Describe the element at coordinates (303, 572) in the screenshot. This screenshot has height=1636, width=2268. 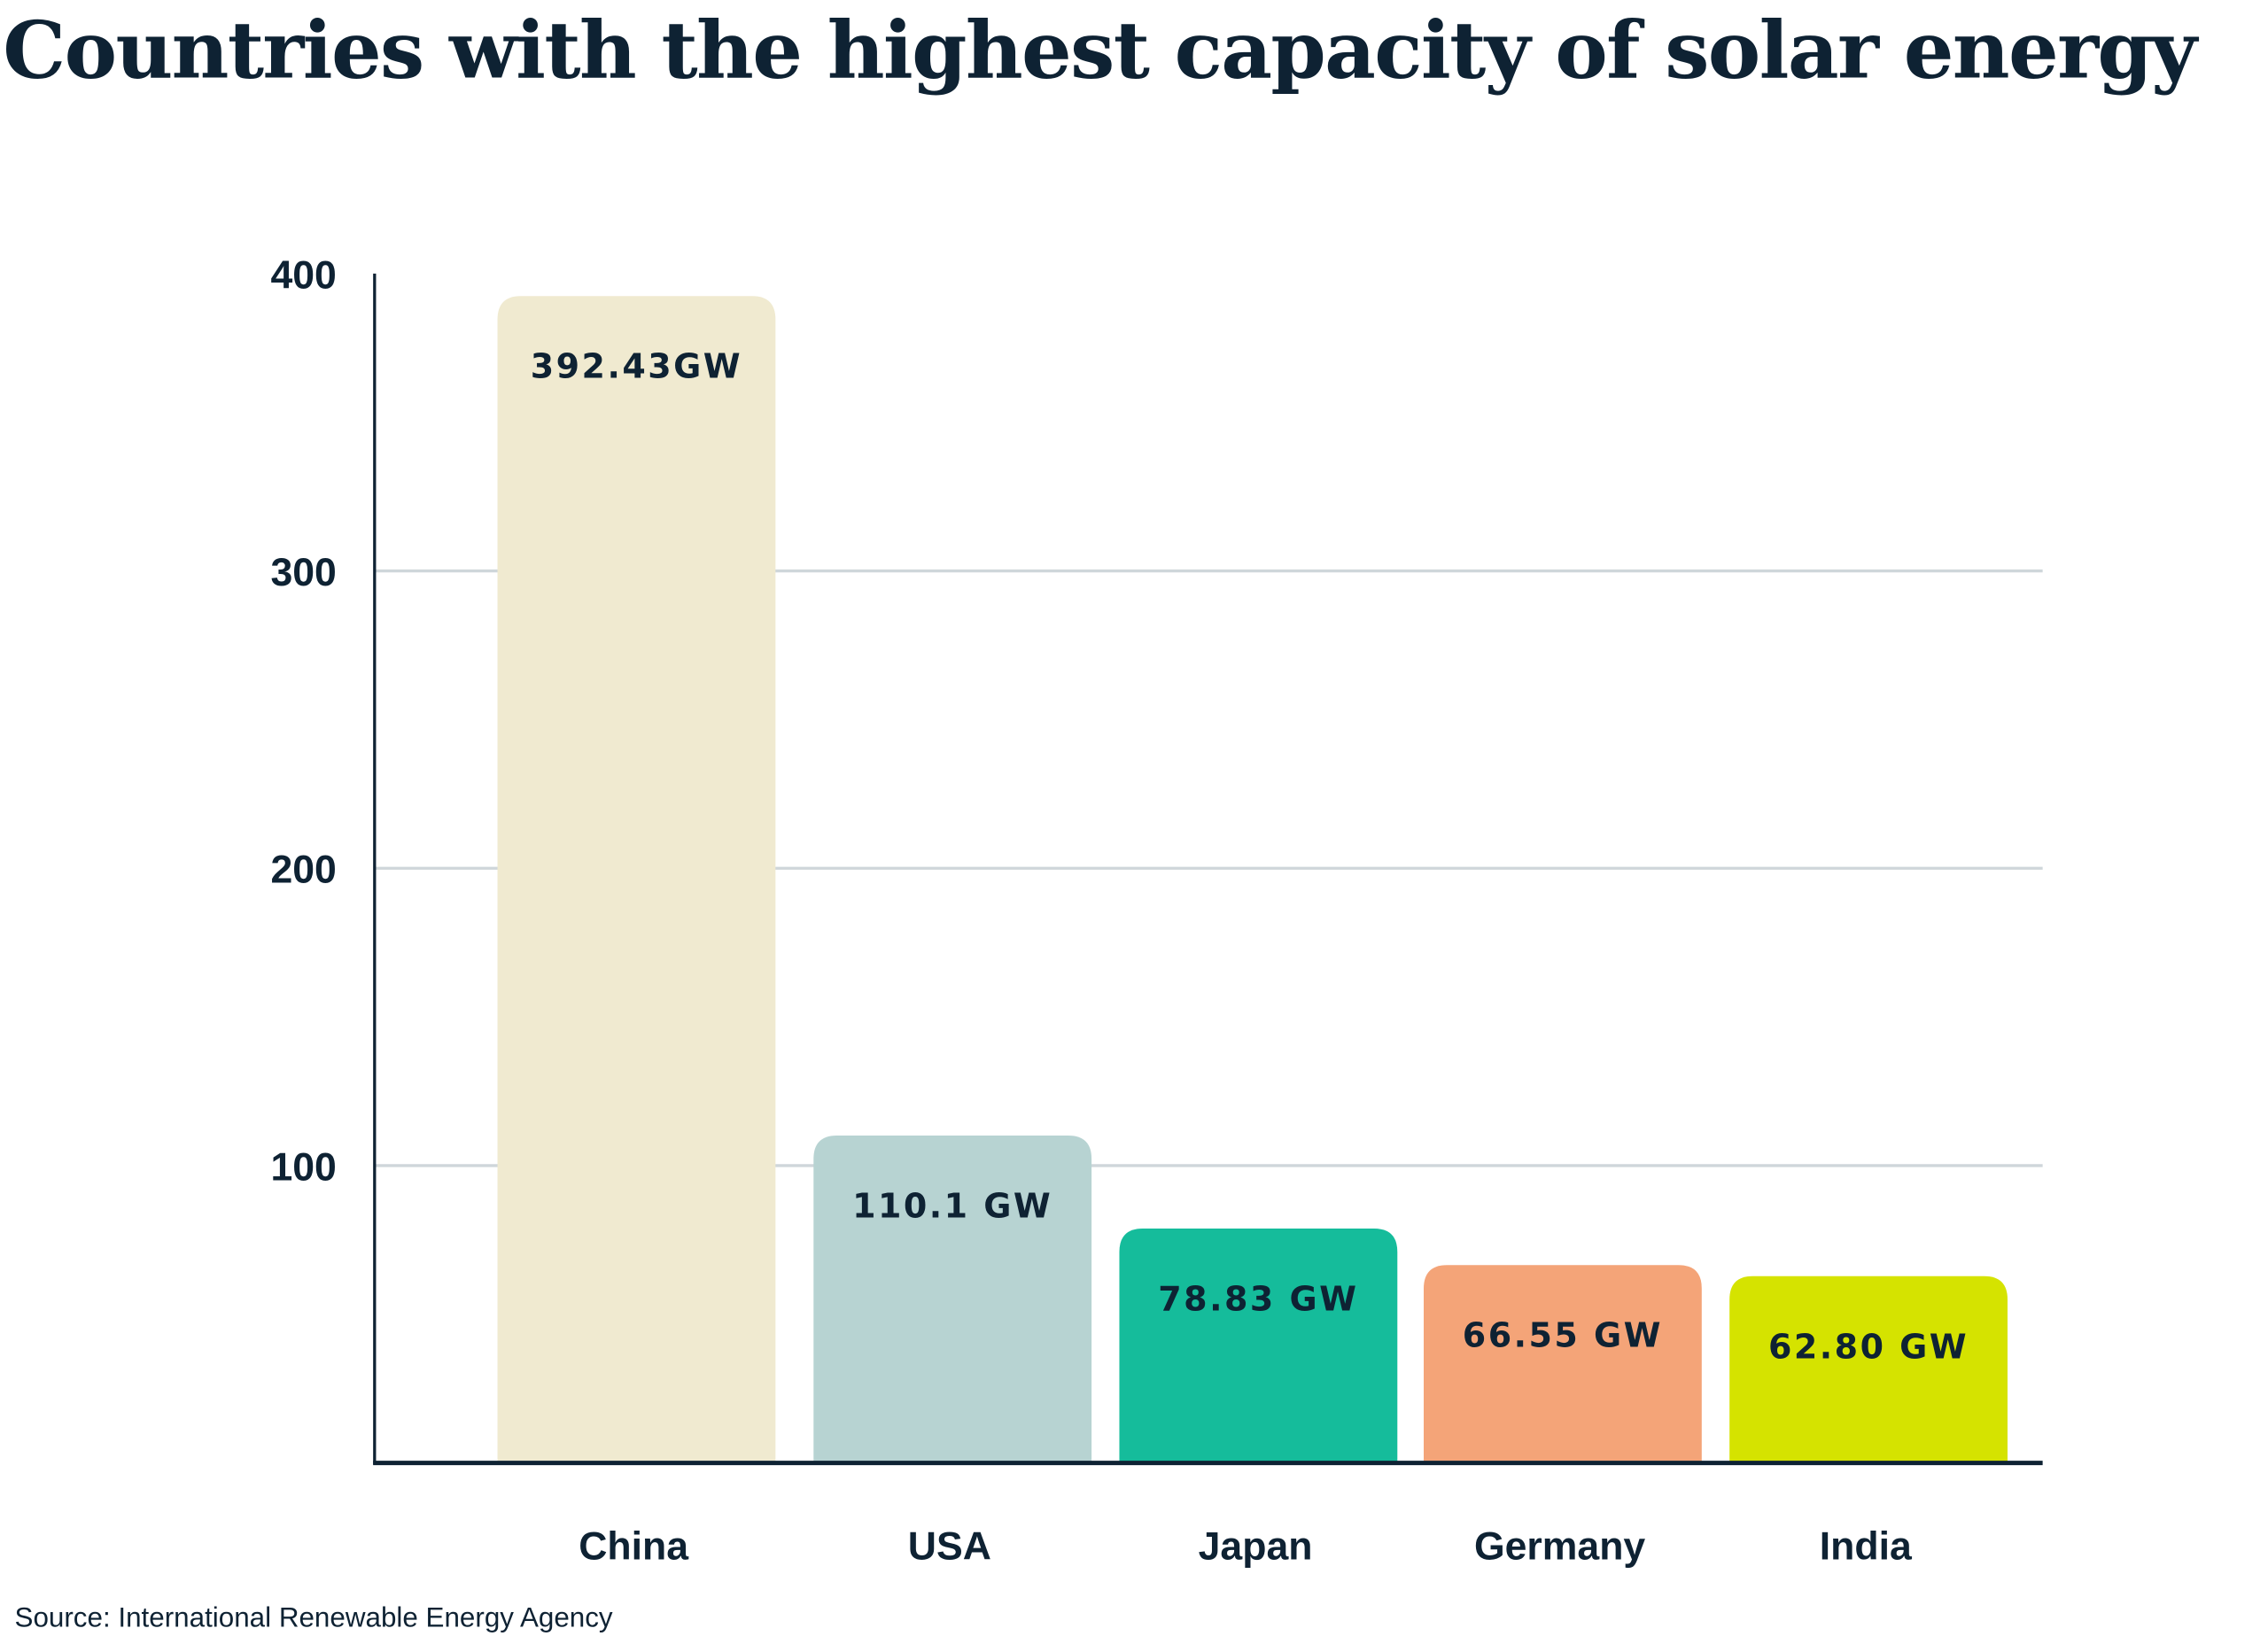
I see `y-tick-label: 300` at that location.